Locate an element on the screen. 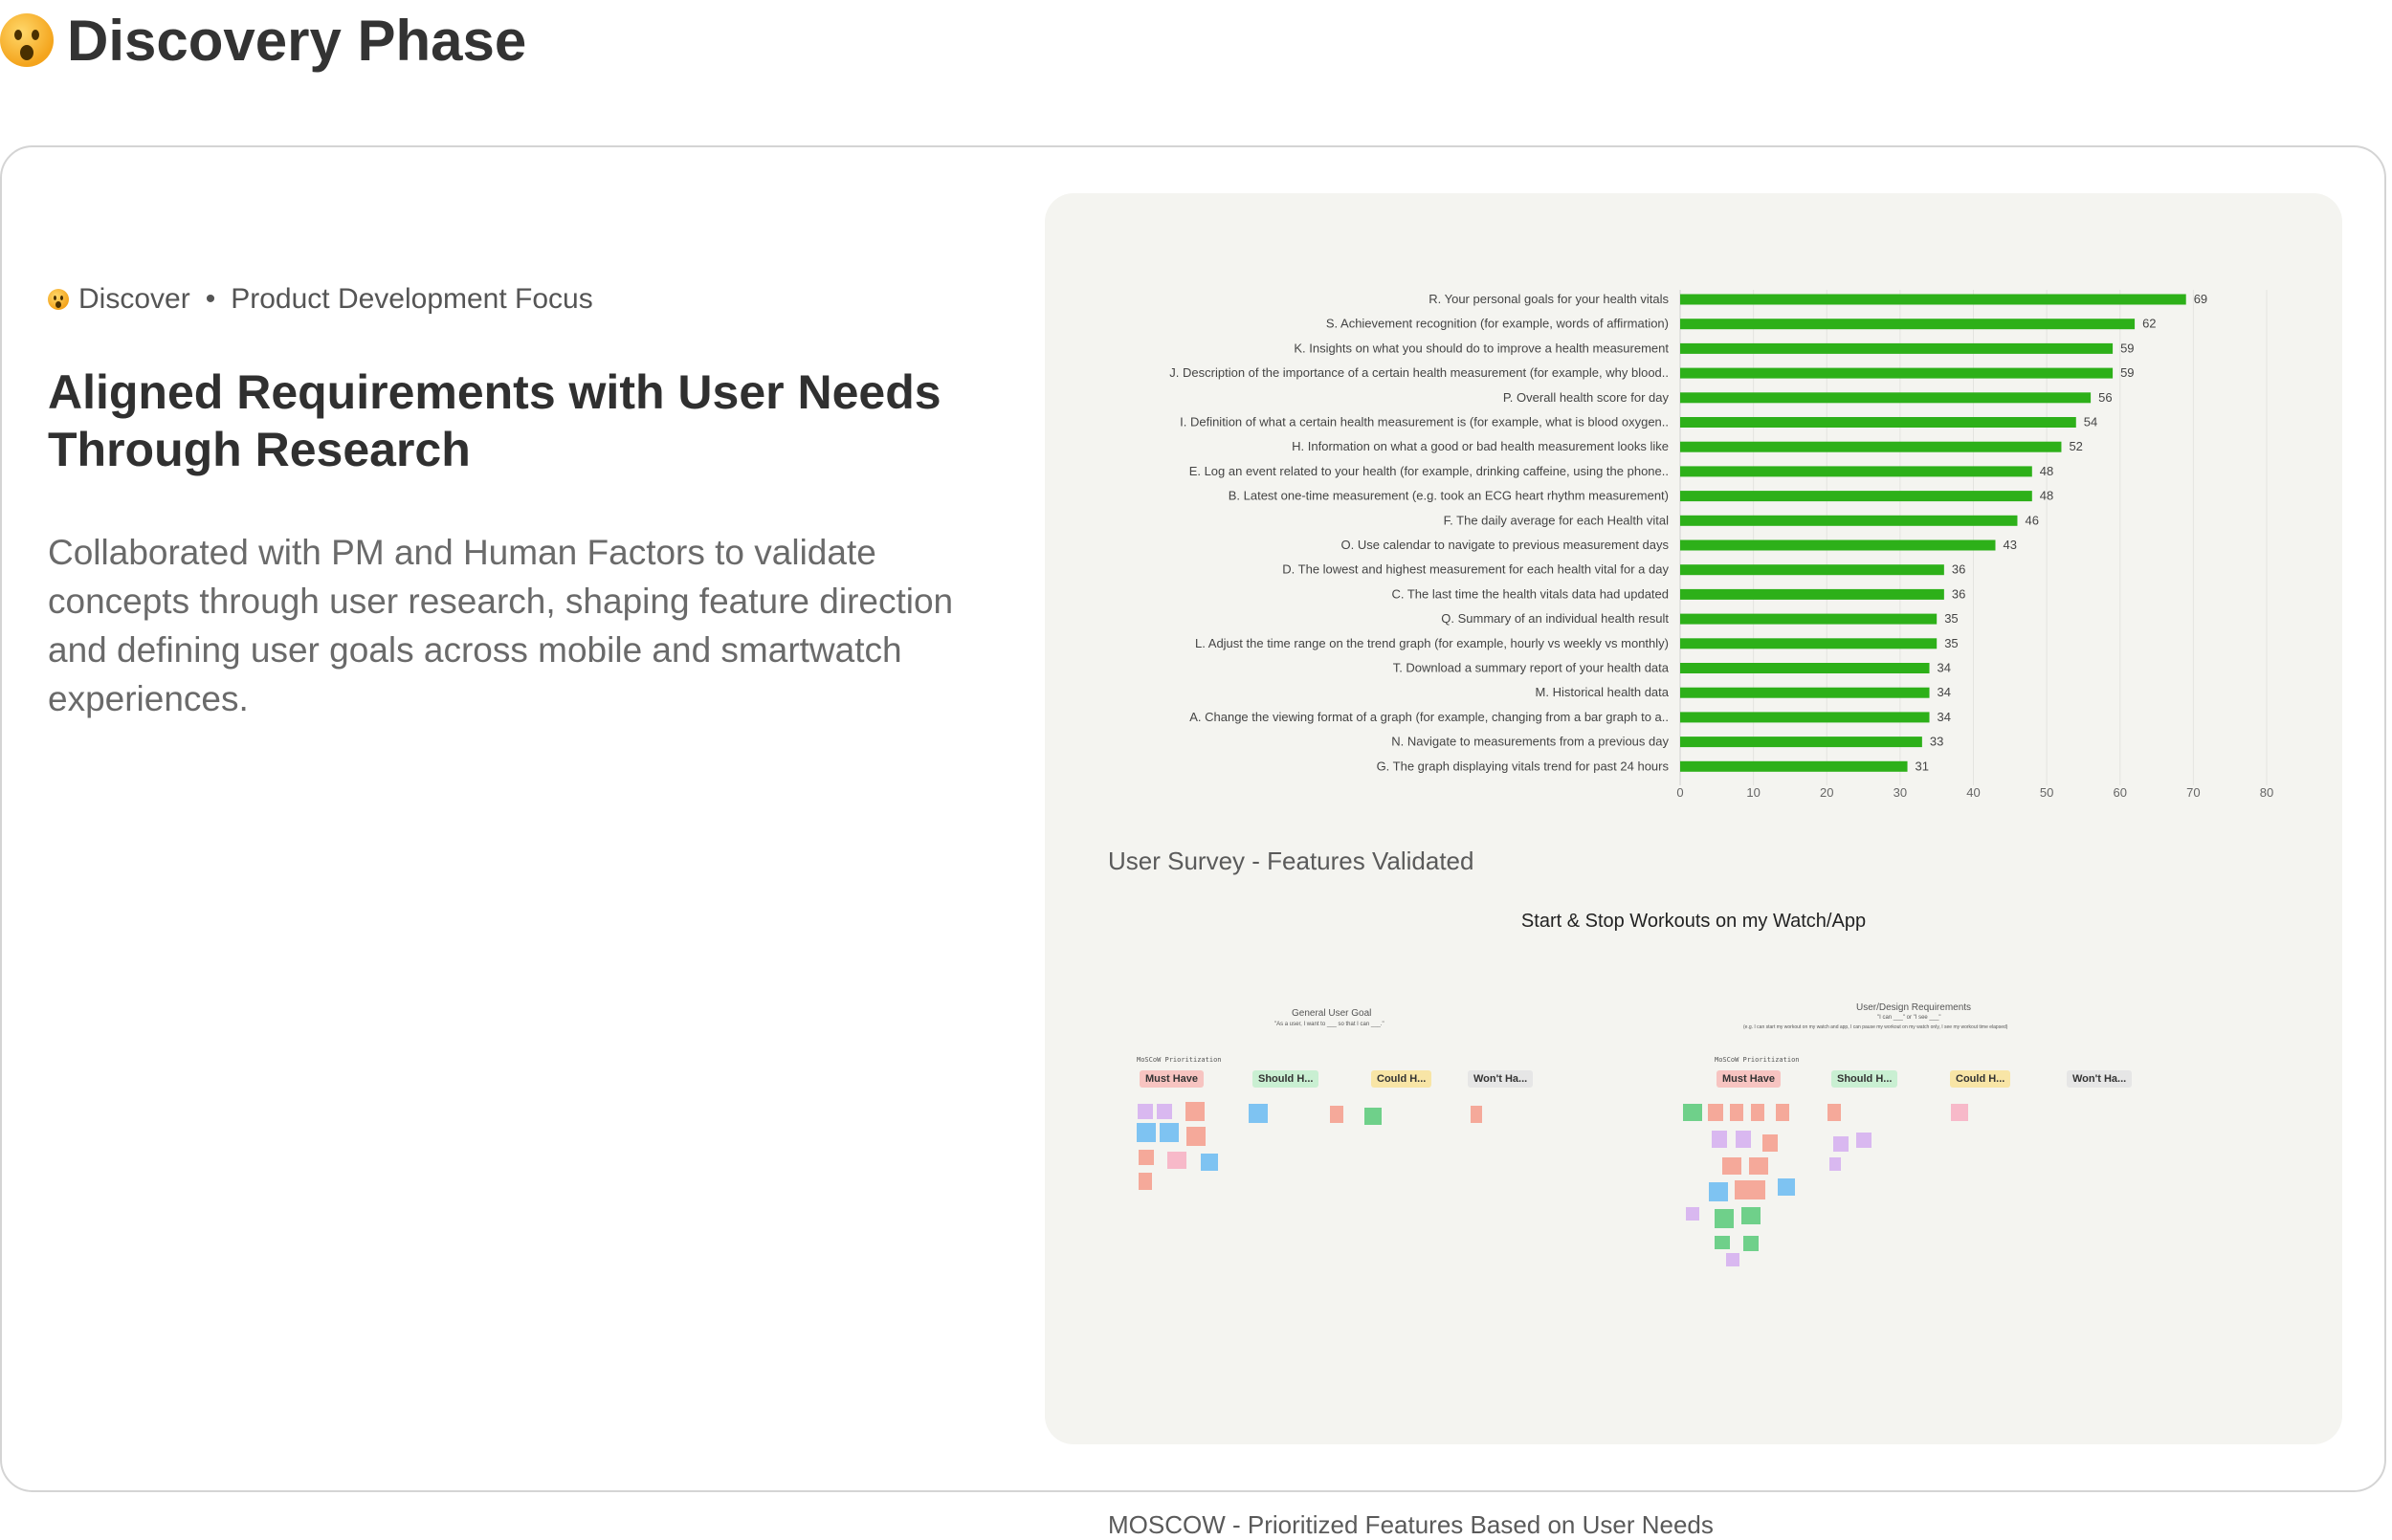 The height and width of the screenshot is (1540, 2392). chart-data-label: 46 is located at coordinates (2032, 520).